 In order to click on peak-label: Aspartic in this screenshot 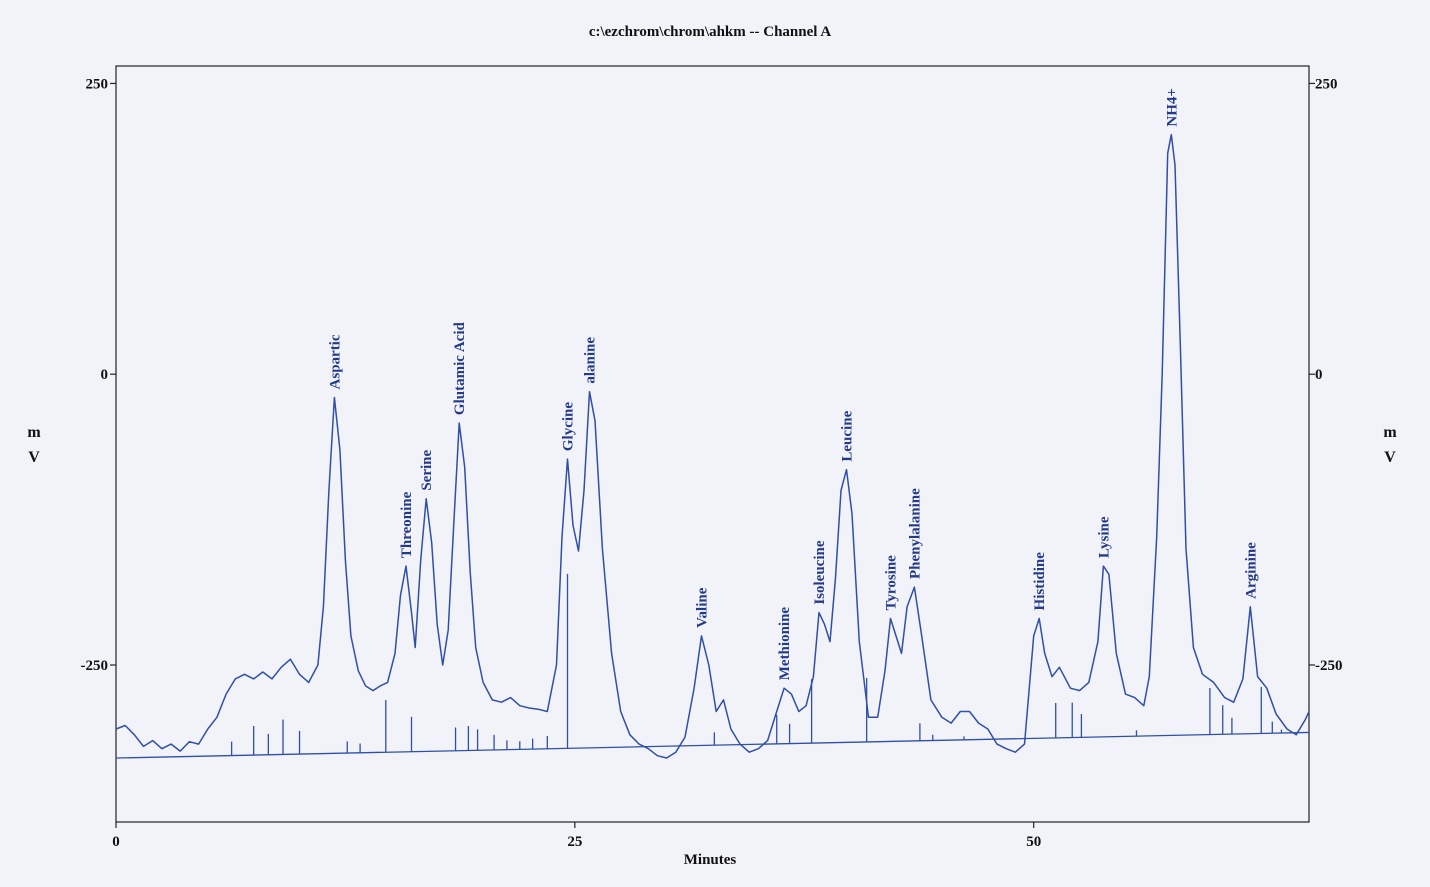, I will do `click(335, 361)`.